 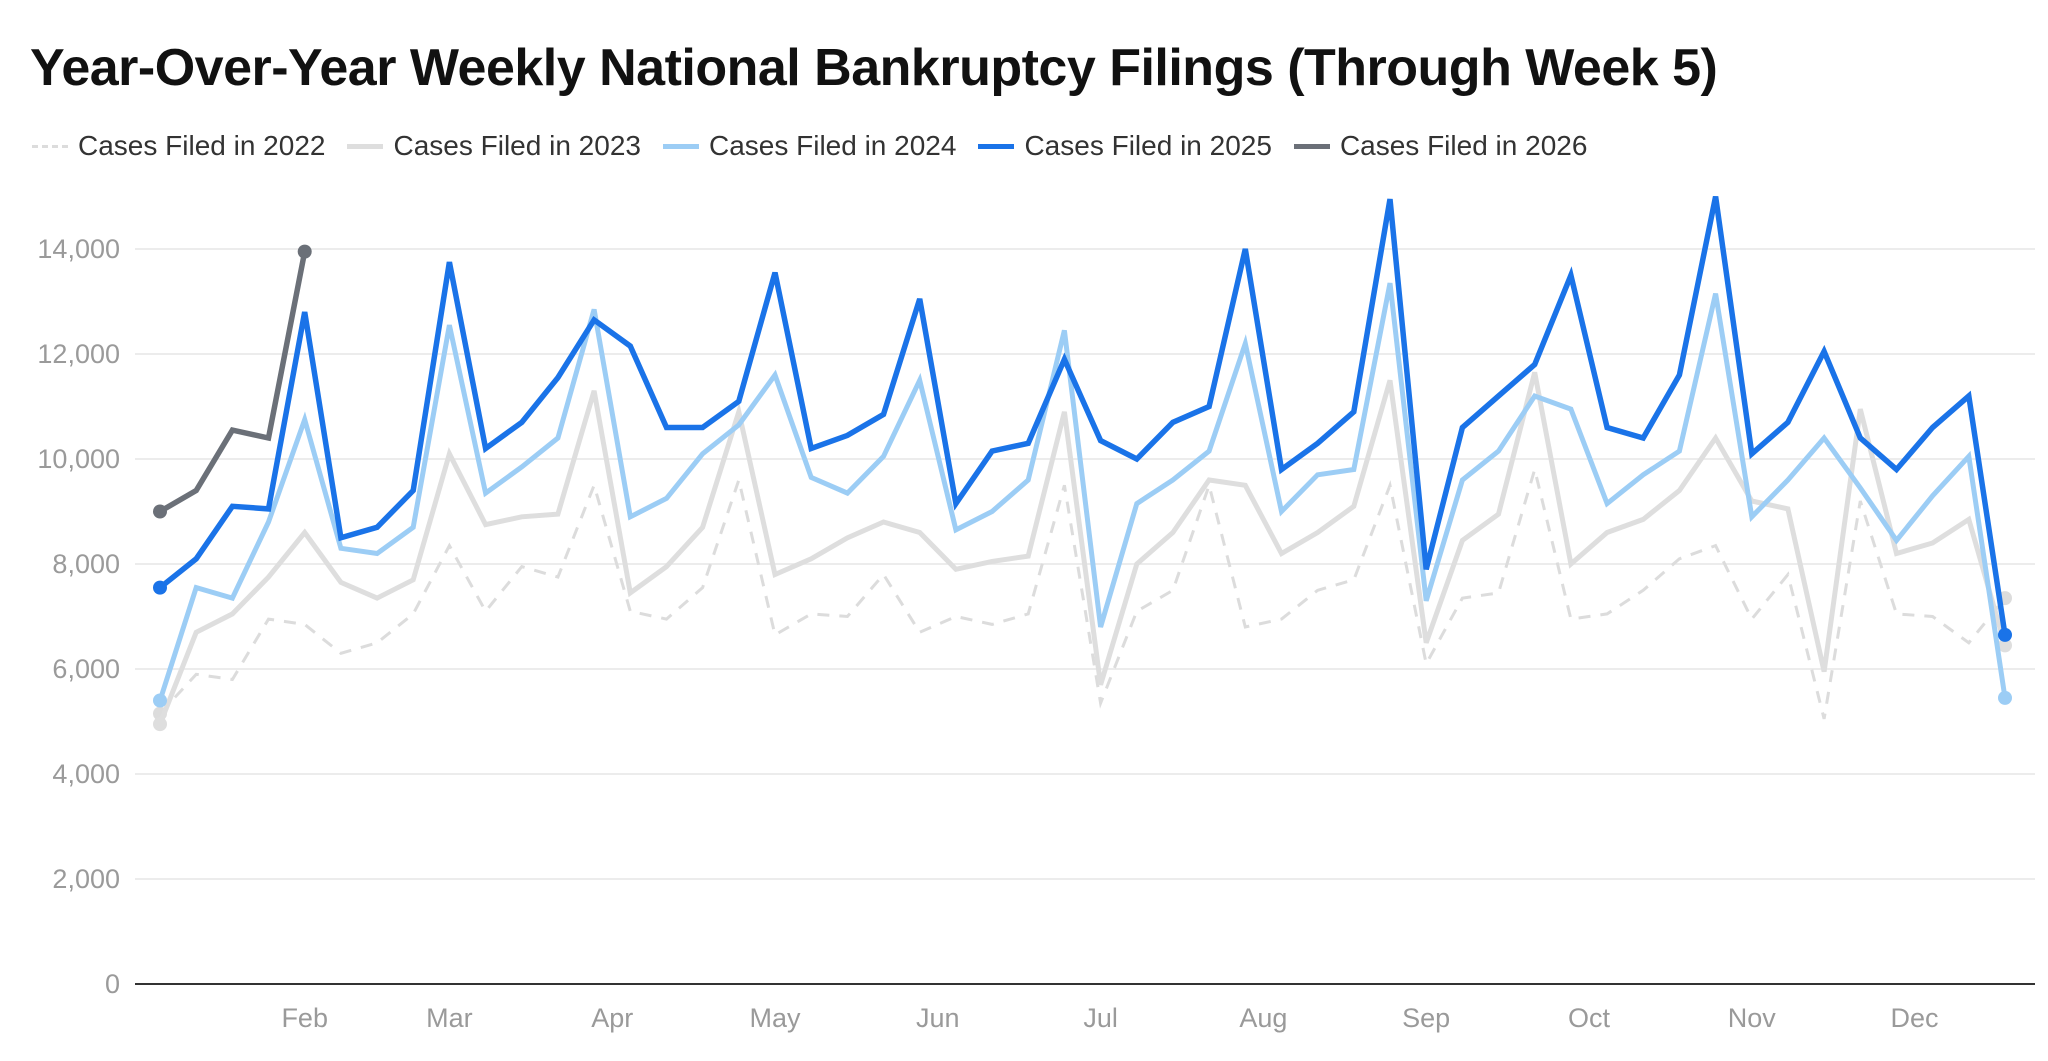 What do you see at coordinates (1915, 1018) in the screenshot?
I see `x-tick-label: Dec` at bounding box center [1915, 1018].